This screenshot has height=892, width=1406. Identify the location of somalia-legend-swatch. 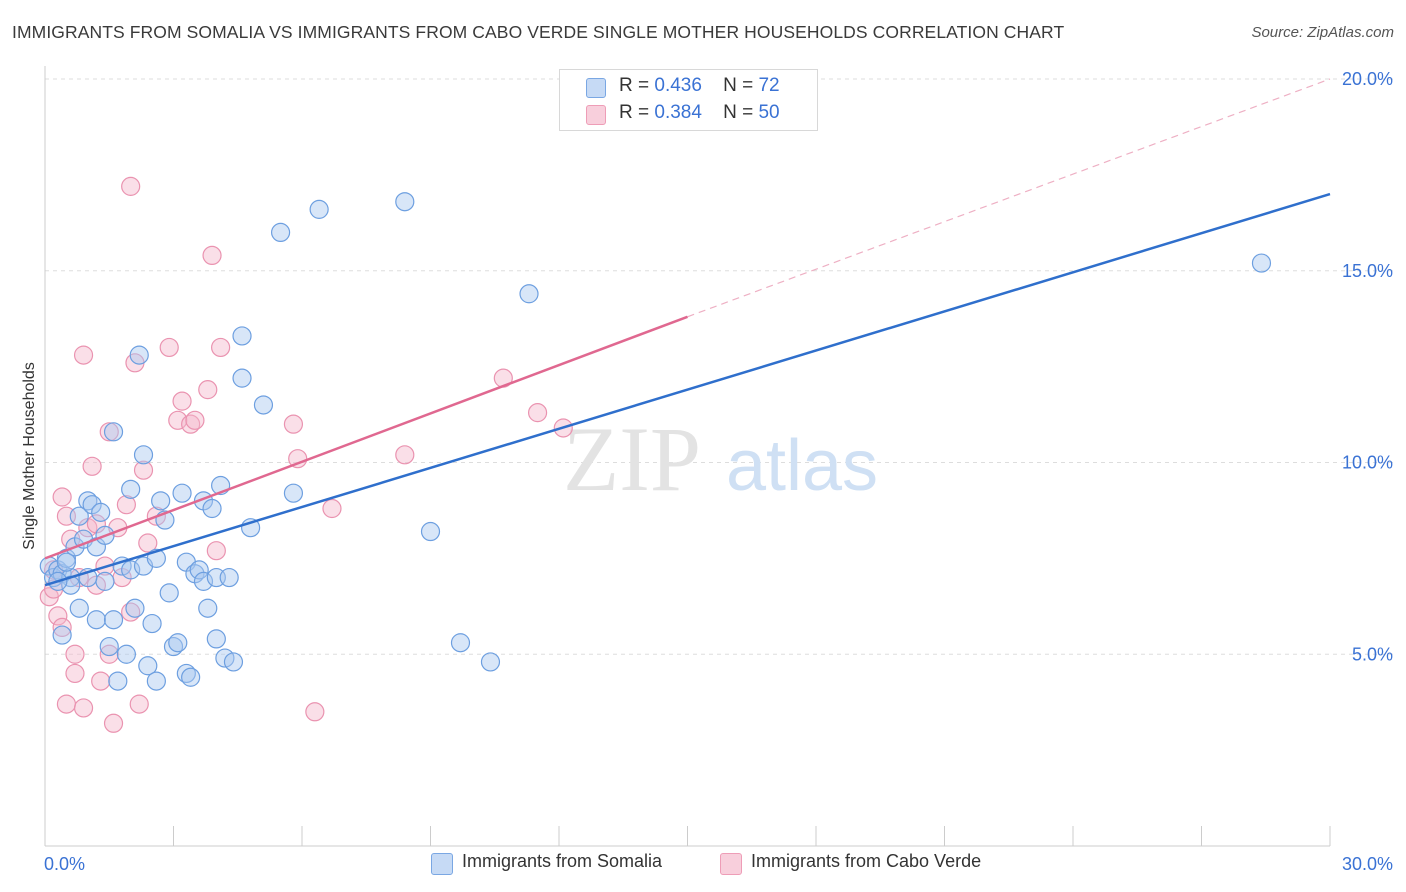
(442, 864).